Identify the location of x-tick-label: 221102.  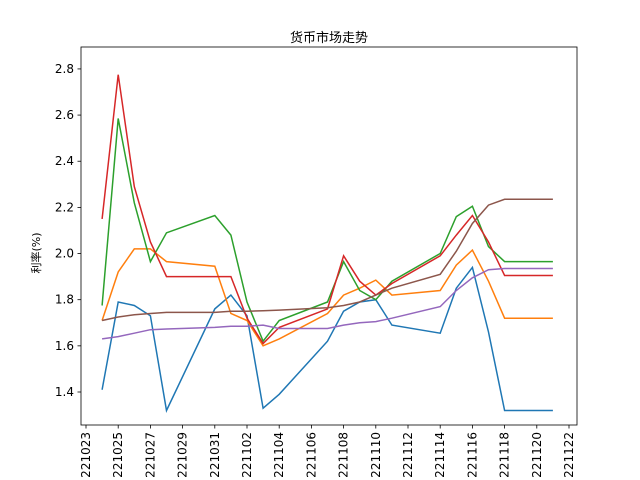
(247, 455).